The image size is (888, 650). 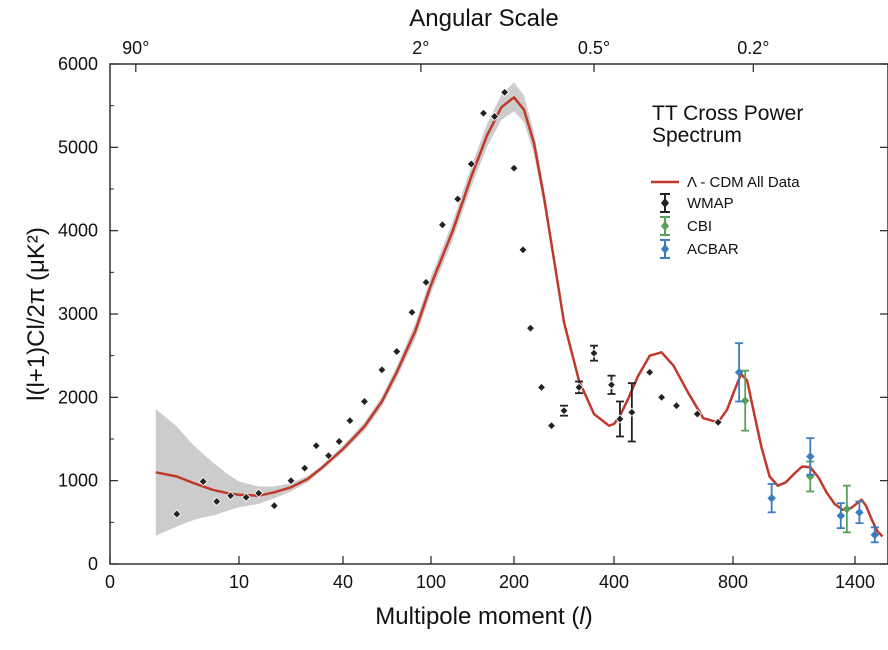 I want to click on x-tick-label: 400, so click(x=614, y=582).